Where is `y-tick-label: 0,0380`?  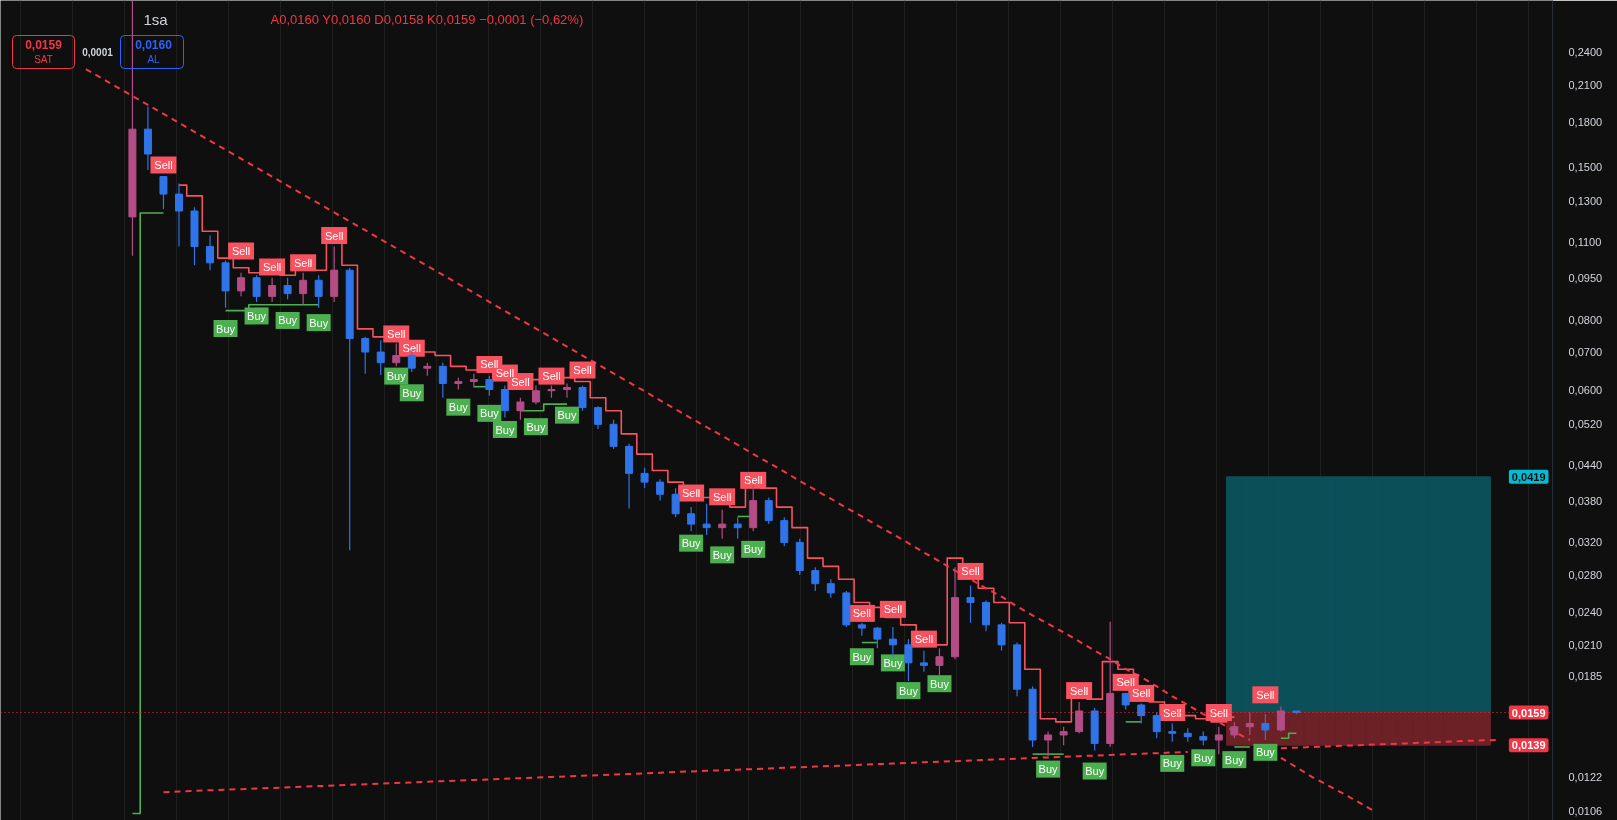 y-tick-label: 0,0380 is located at coordinates (1585, 500).